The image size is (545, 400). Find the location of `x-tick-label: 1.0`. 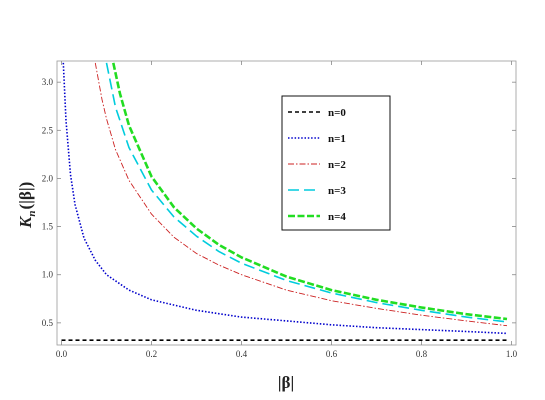

x-tick-label: 1.0 is located at coordinates (512, 354).